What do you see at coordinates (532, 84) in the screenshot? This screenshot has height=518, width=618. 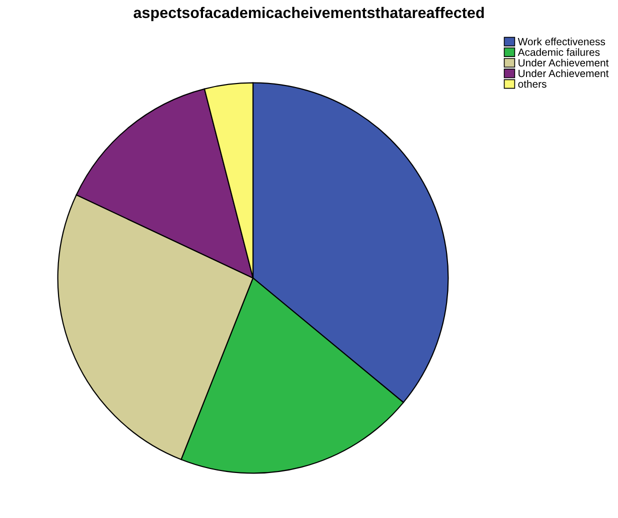 I see `legend-label: others` at bounding box center [532, 84].